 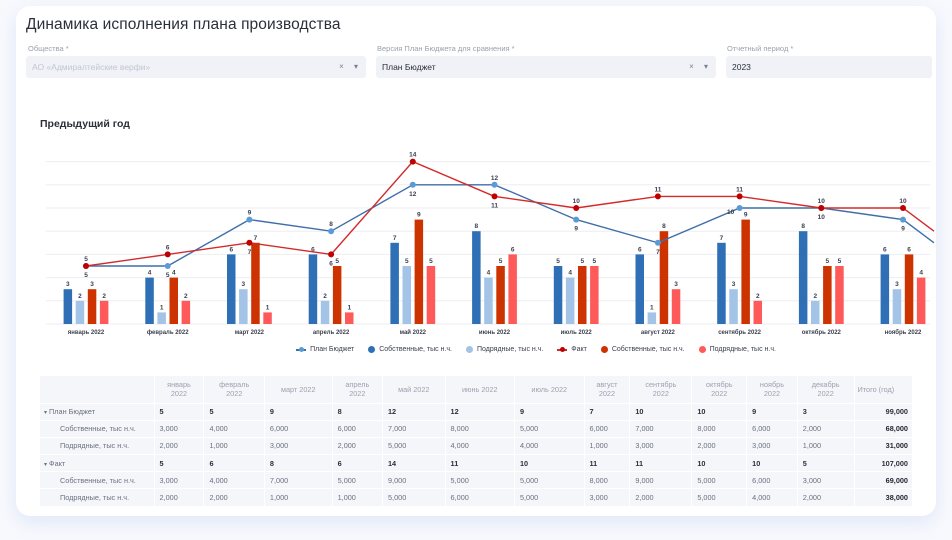 What do you see at coordinates (97, 463) in the screenshot?
I see `row-label: ▾ Факт` at bounding box center [97, 463].